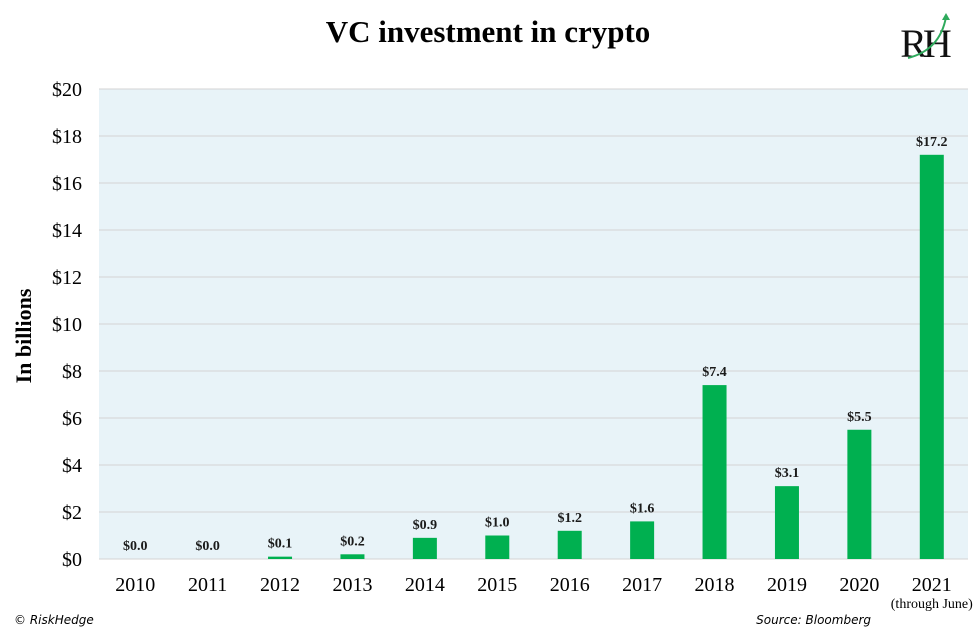 Image resolution: width=977 pixels, height=639 pixels. I want to click on data-label-2016: $1.2, so click(569, 518).